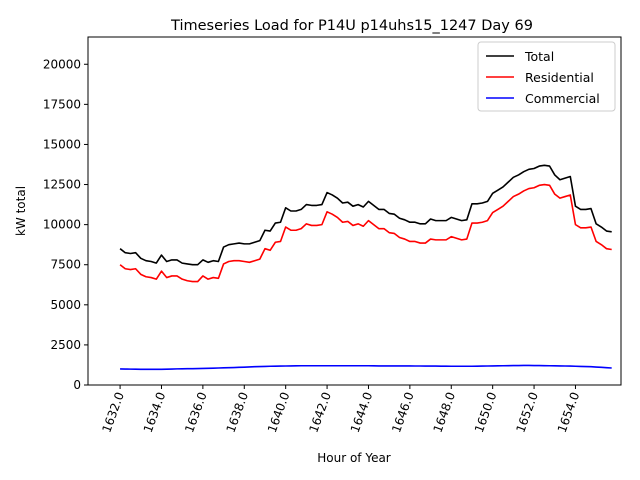 This screenshot has height=480, width=640. Describe the element at coordinates (569, 412) in the screenshot. I see `x-tick-label: 1654.0` at that location.